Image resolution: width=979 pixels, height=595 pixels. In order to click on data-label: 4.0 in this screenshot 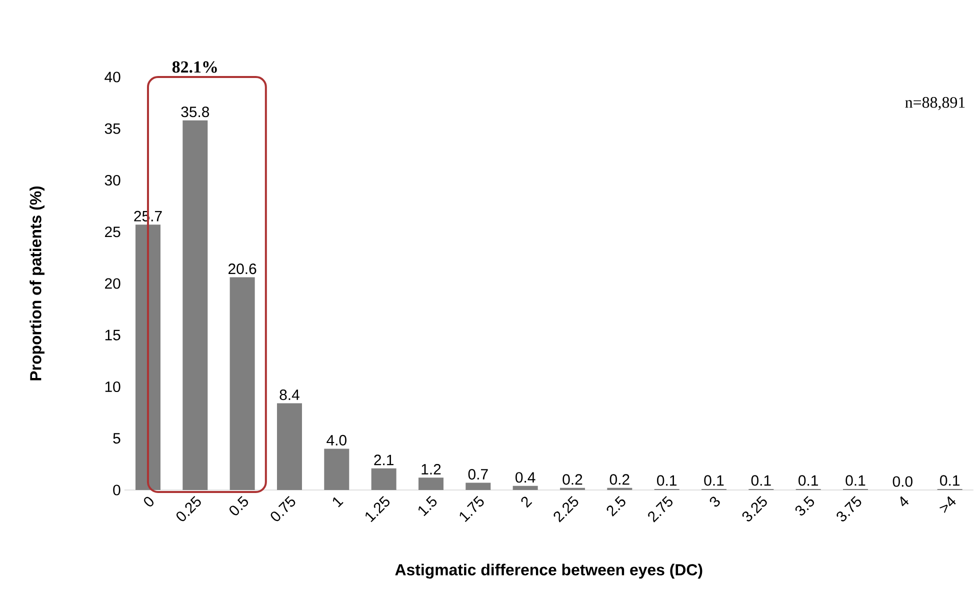, I will do `click(336, 440)`.